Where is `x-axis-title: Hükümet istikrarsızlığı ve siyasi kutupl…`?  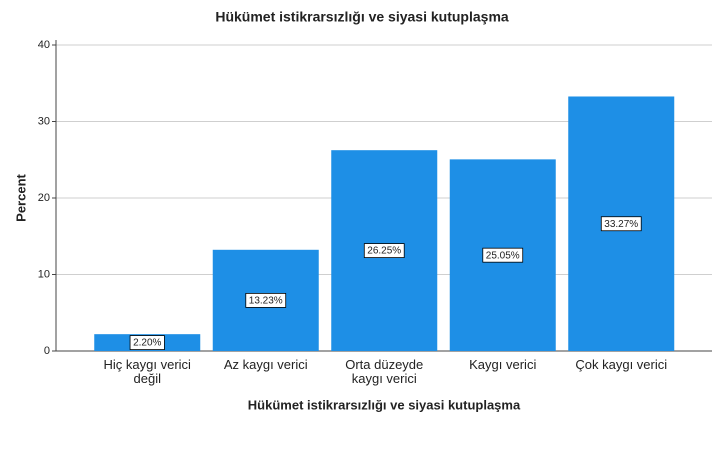
x-axis-title: Hükümet istikrarsızlığı ve siyasi kutupl… is located at coordinates (384, 404).